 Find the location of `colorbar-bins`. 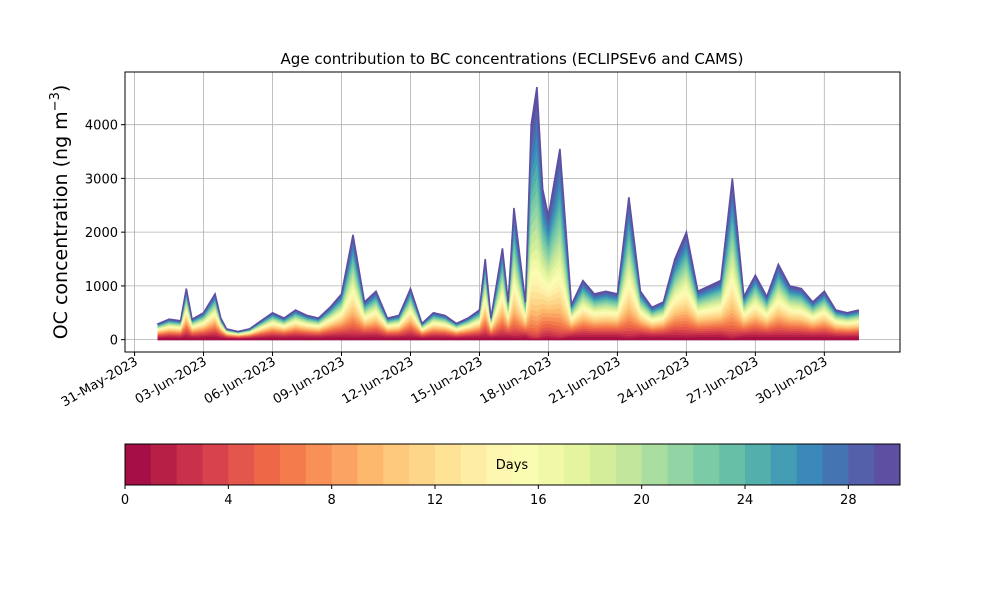

colorbar-bins is located at coordinates (513, 464).